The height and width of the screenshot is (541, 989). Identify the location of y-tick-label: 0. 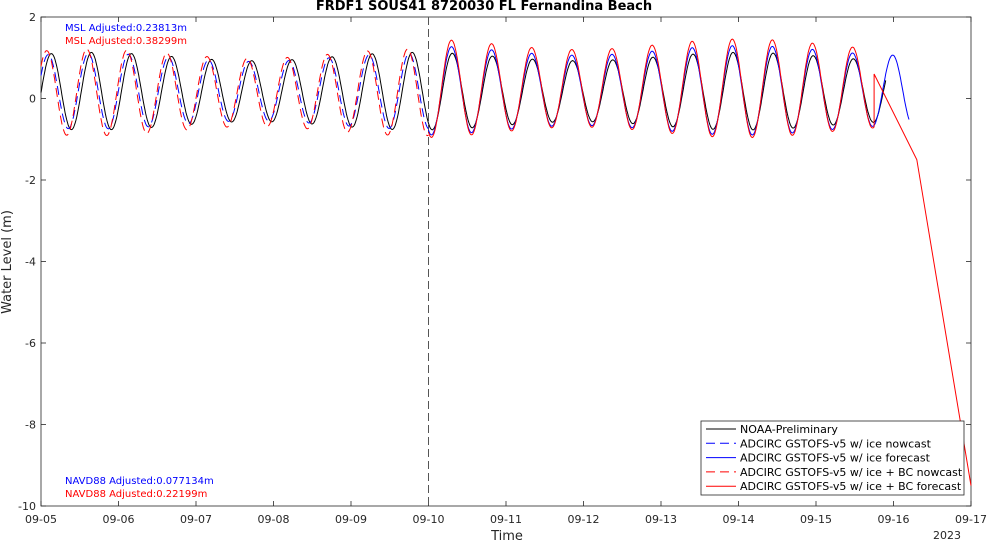
(32, 99).